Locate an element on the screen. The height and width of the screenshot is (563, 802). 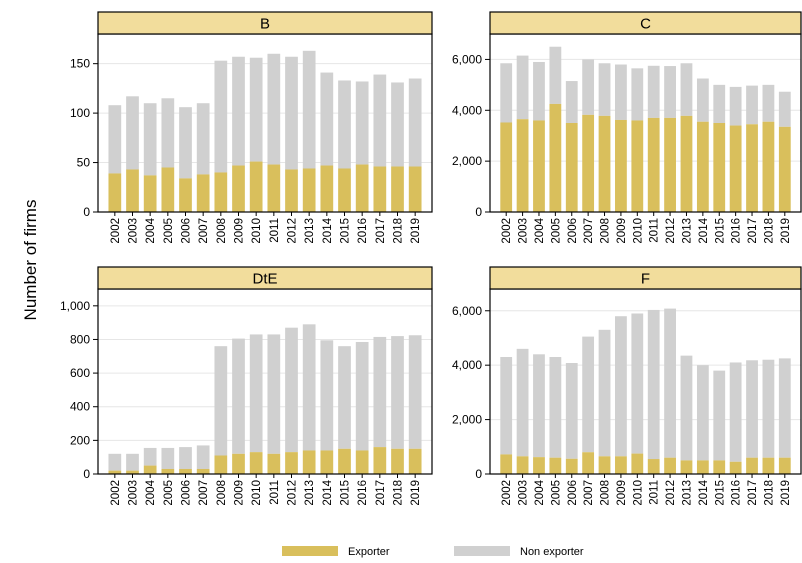
bar-non-exporter-2013 is located at coordinates (309, 109).